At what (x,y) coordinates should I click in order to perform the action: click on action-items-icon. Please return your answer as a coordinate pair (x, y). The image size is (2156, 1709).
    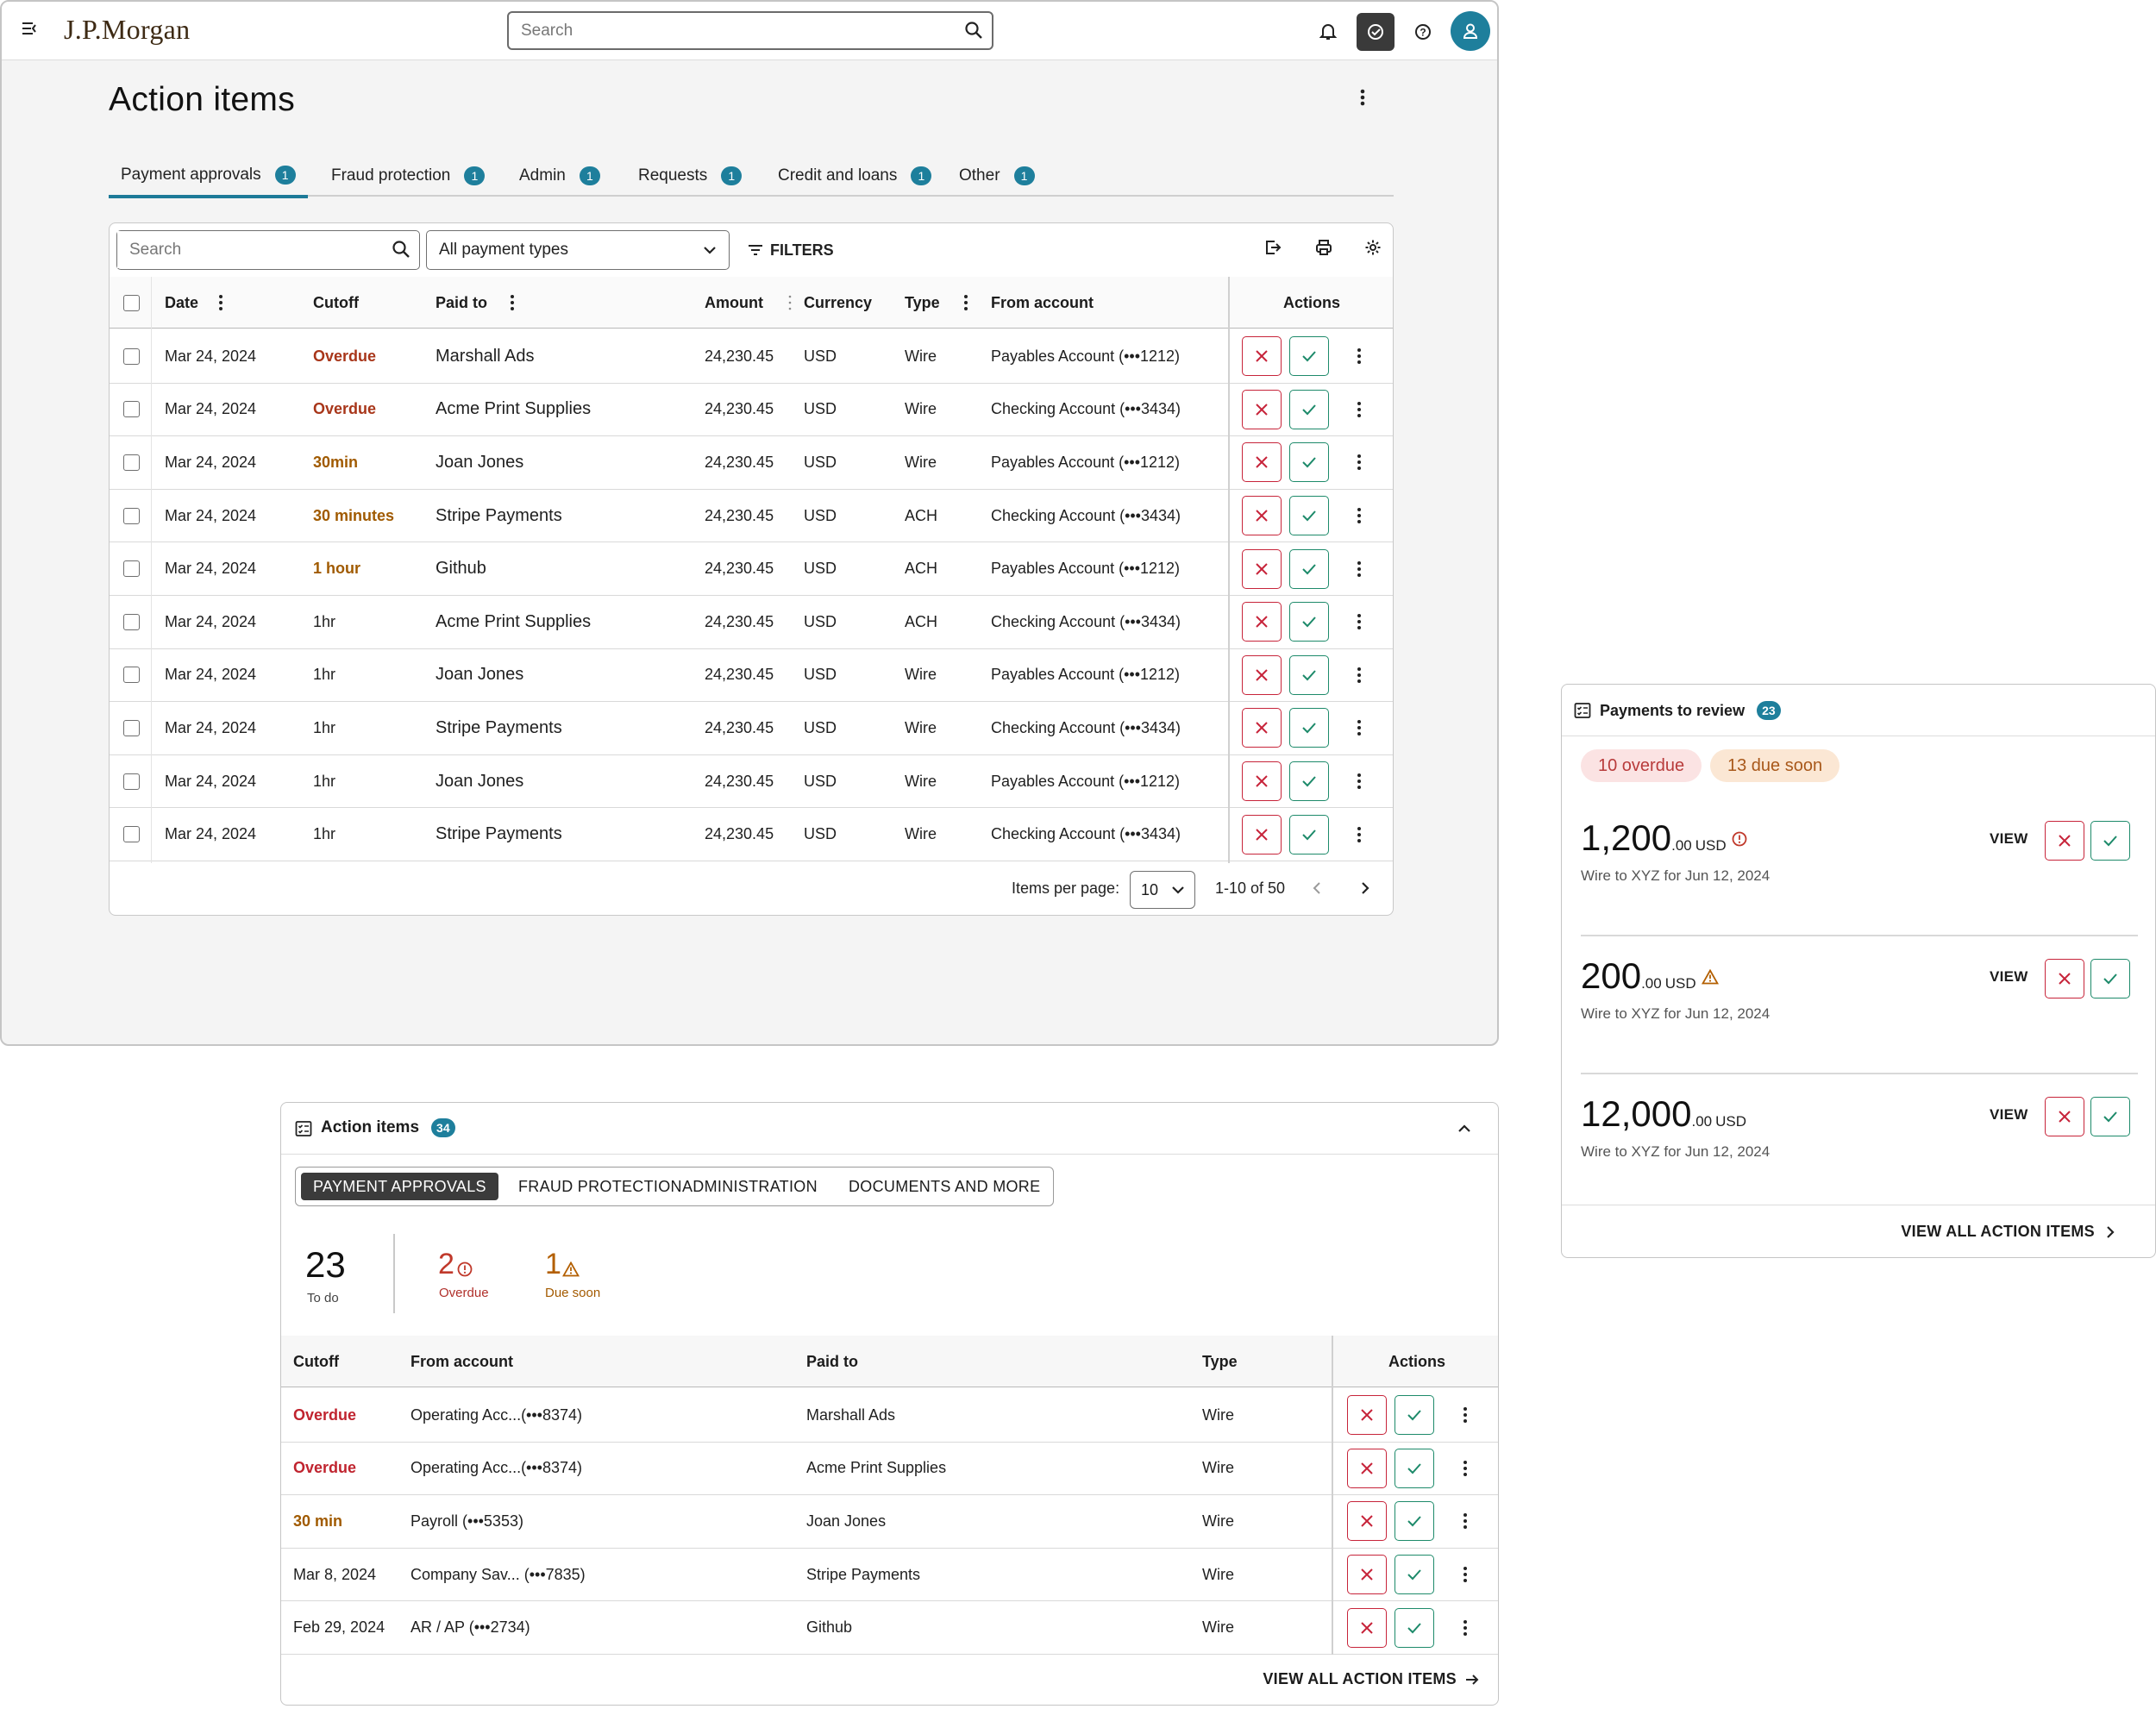
    Looking at the image, I should click on (1376, 32).